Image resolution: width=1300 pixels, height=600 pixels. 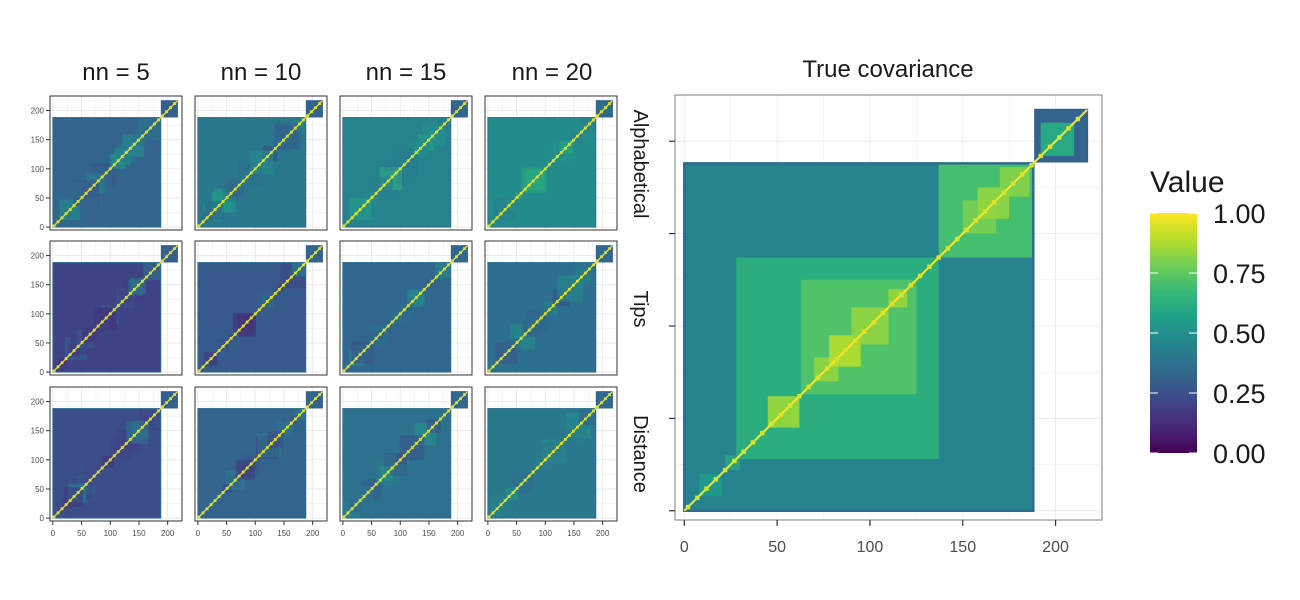 I want to click on legend-label: 0.00, so click(x=1239, y=454).